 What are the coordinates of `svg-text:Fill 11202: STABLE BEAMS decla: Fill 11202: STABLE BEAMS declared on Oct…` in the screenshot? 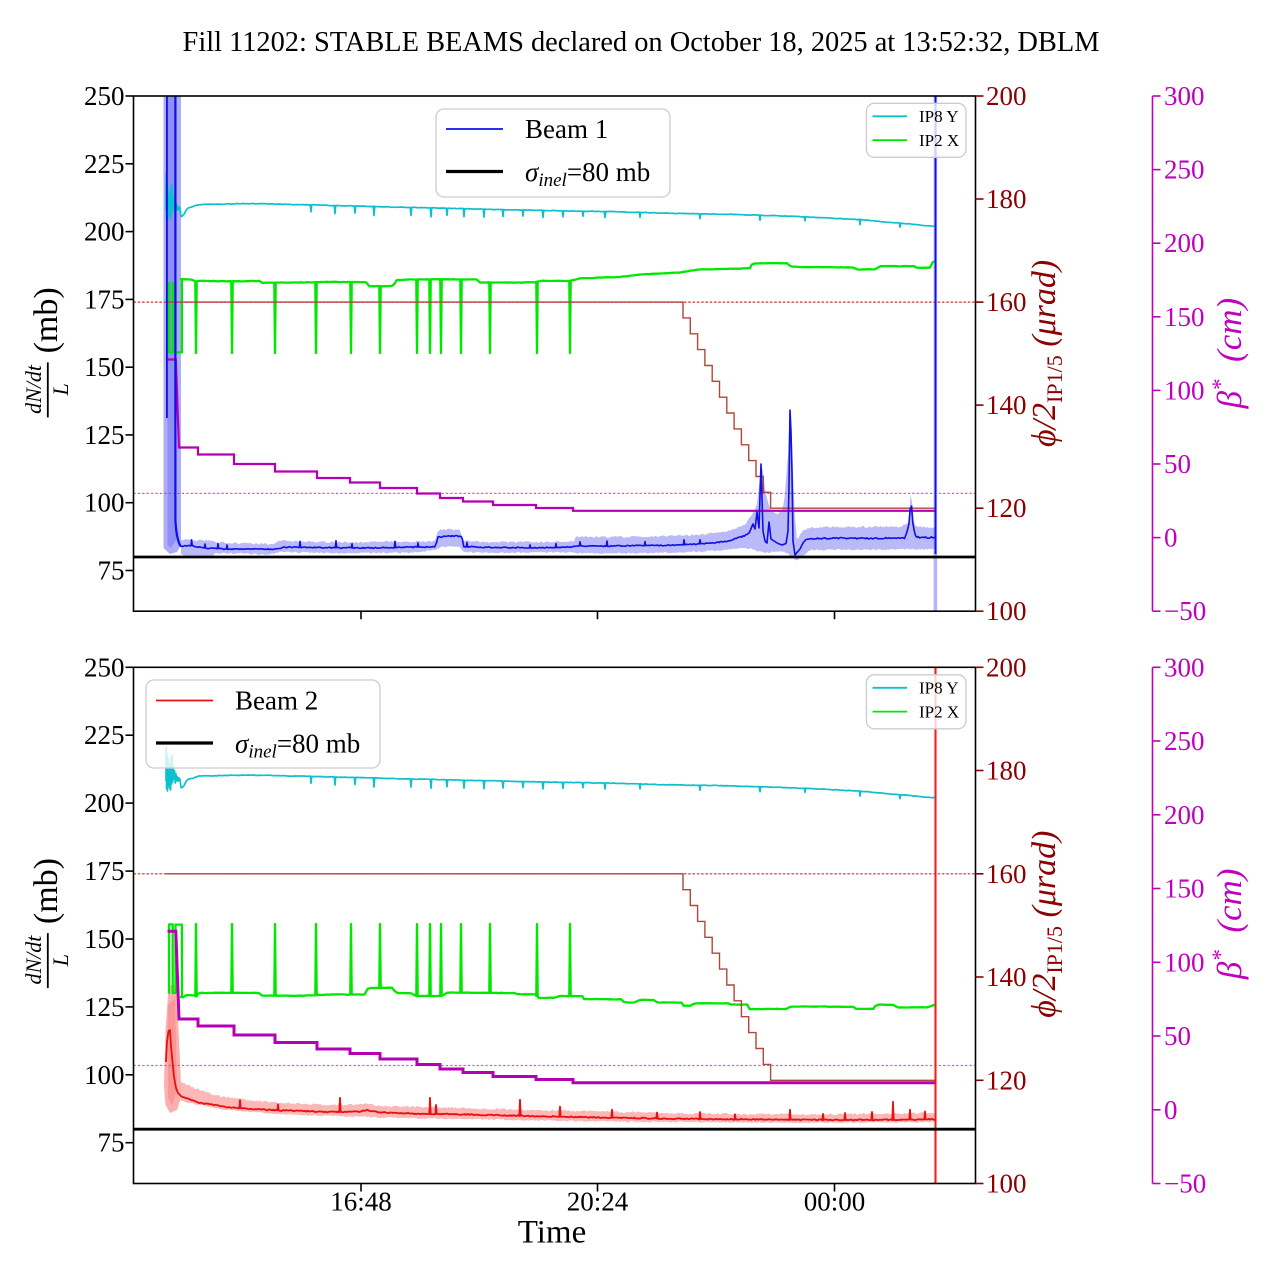 It's located at (641, 42).